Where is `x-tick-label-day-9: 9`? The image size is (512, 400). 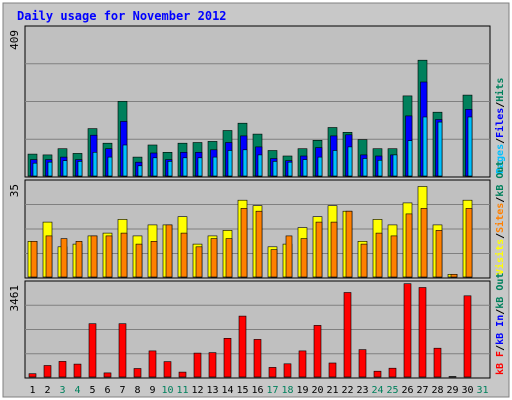
x-tick-label-day-9: 9 is located at coordinates (152, 390).